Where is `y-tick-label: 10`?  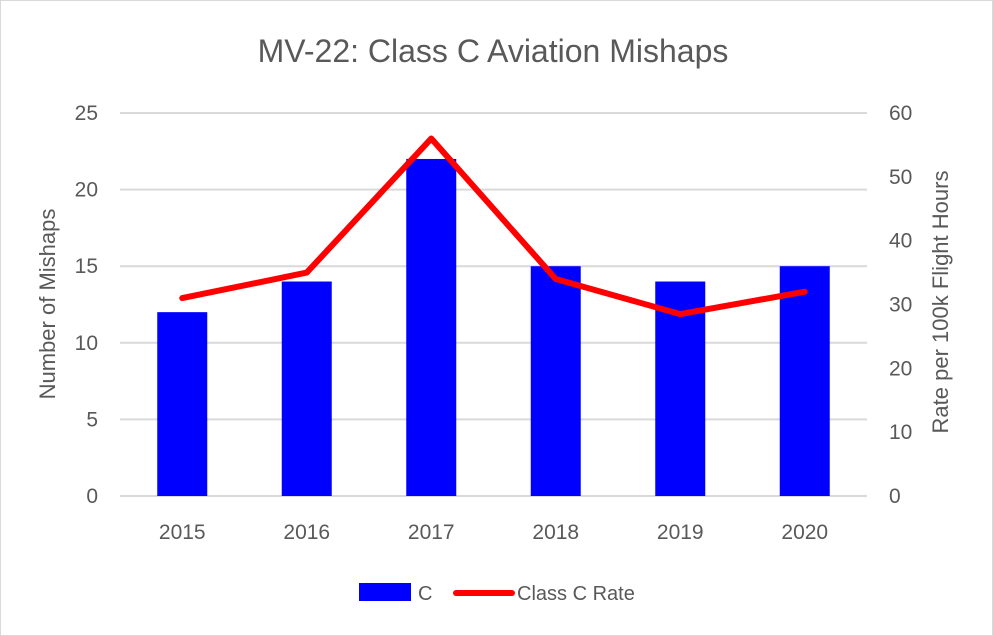 y-tick-label: 10 is located at coordinates (86, 343).